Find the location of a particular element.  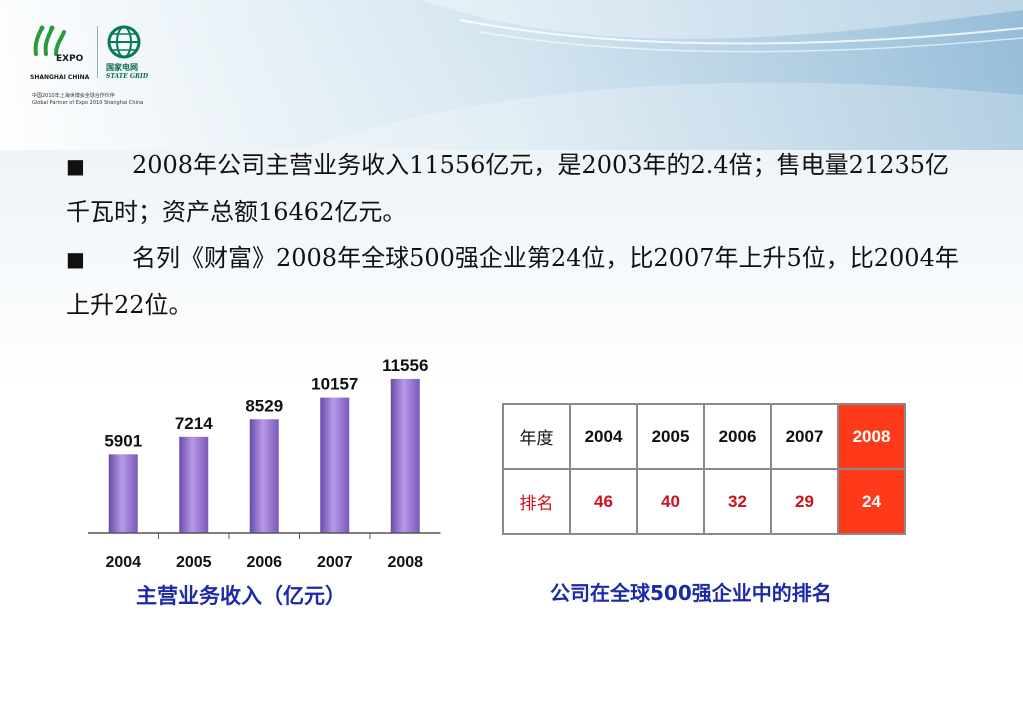

x-tick-label: 2008 is located at coordinates (405, 562).